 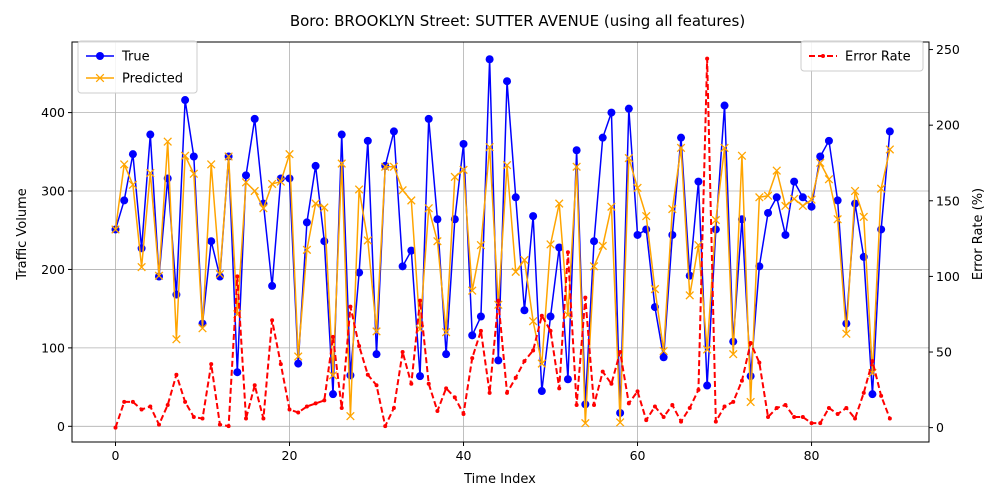 What do you see at coordinates (22, 234) in the screenshot?
I see `y-axis-title: Traffic Volume` at bounding box center [22, 234].